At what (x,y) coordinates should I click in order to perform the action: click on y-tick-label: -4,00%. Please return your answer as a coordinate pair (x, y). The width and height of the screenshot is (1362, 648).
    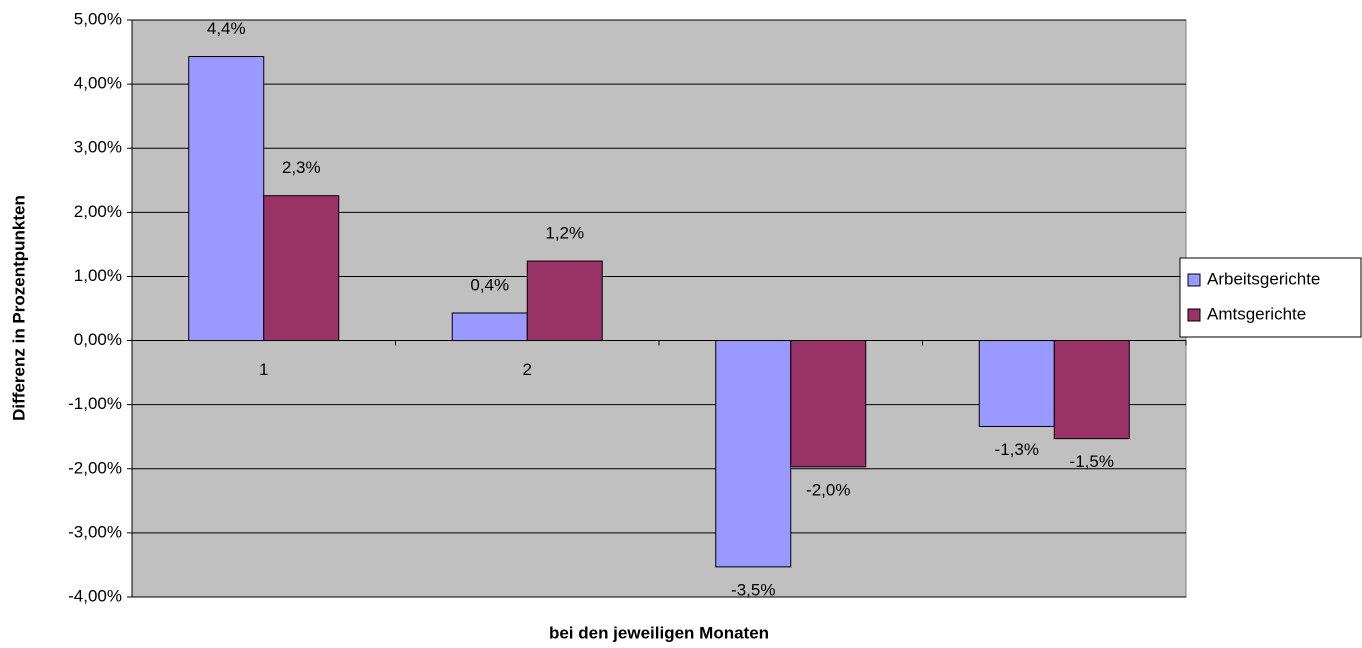
    Looking at the image, I should click on (95, 595).